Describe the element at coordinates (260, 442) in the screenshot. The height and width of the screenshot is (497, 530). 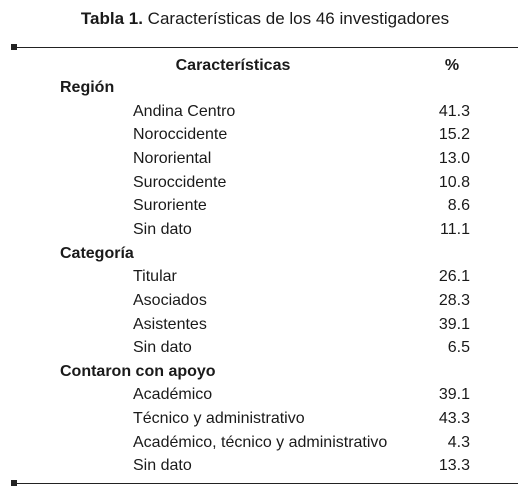
I see `row-label: Académico, técnico y administrativo` at that location.